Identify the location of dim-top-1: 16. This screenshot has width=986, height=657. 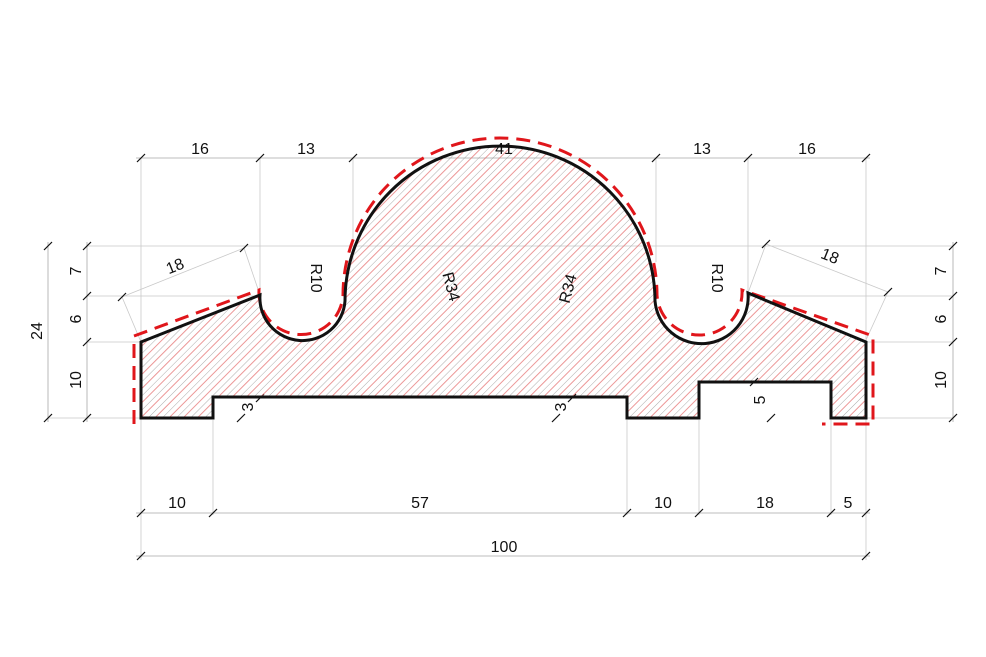
(200, 149).